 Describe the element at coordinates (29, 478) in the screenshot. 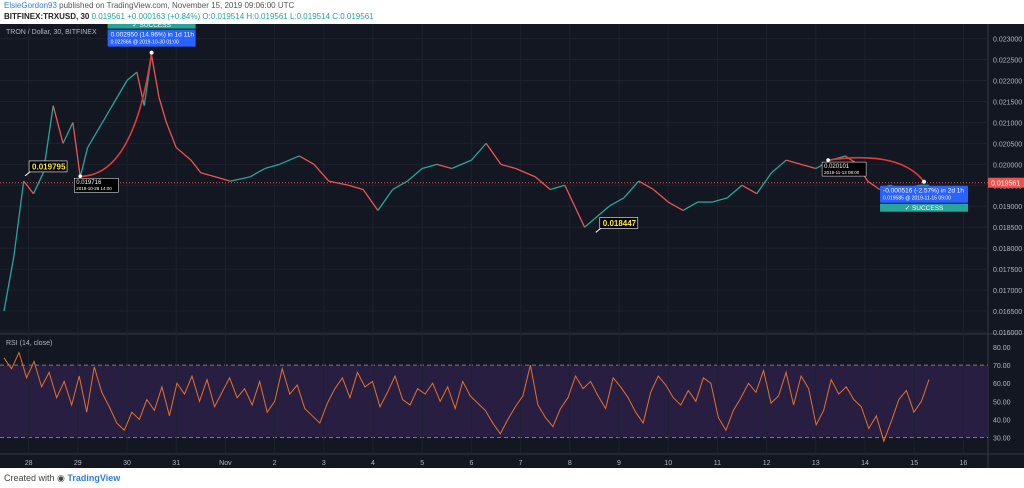

I see `footer-prefix: Created with` at that location.